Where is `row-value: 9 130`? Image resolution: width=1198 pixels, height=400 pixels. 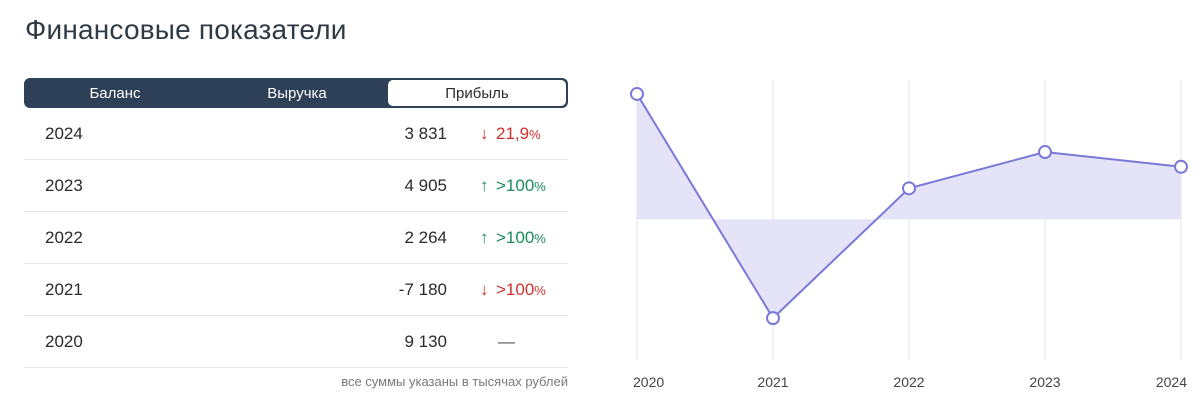 row-value: 9 130 is located at coordinates (425, 341).